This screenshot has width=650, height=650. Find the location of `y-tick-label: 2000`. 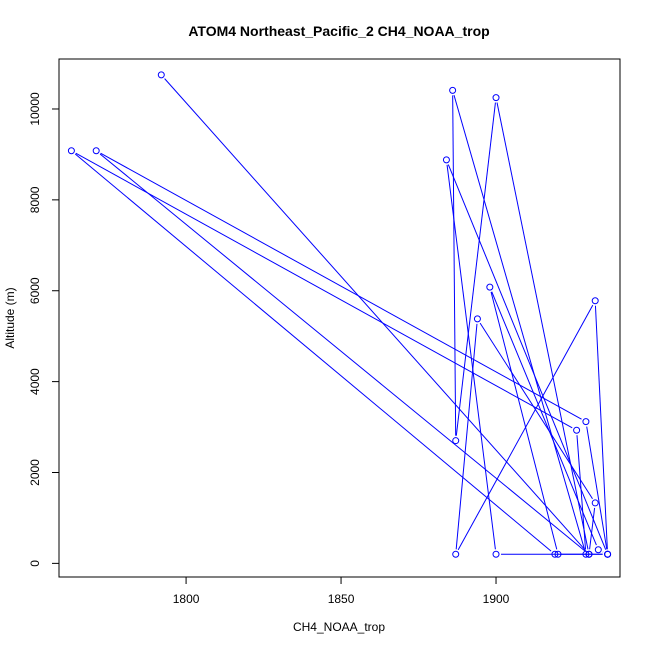

y-tick-label: 2000 is located at coordinates (35, 472).